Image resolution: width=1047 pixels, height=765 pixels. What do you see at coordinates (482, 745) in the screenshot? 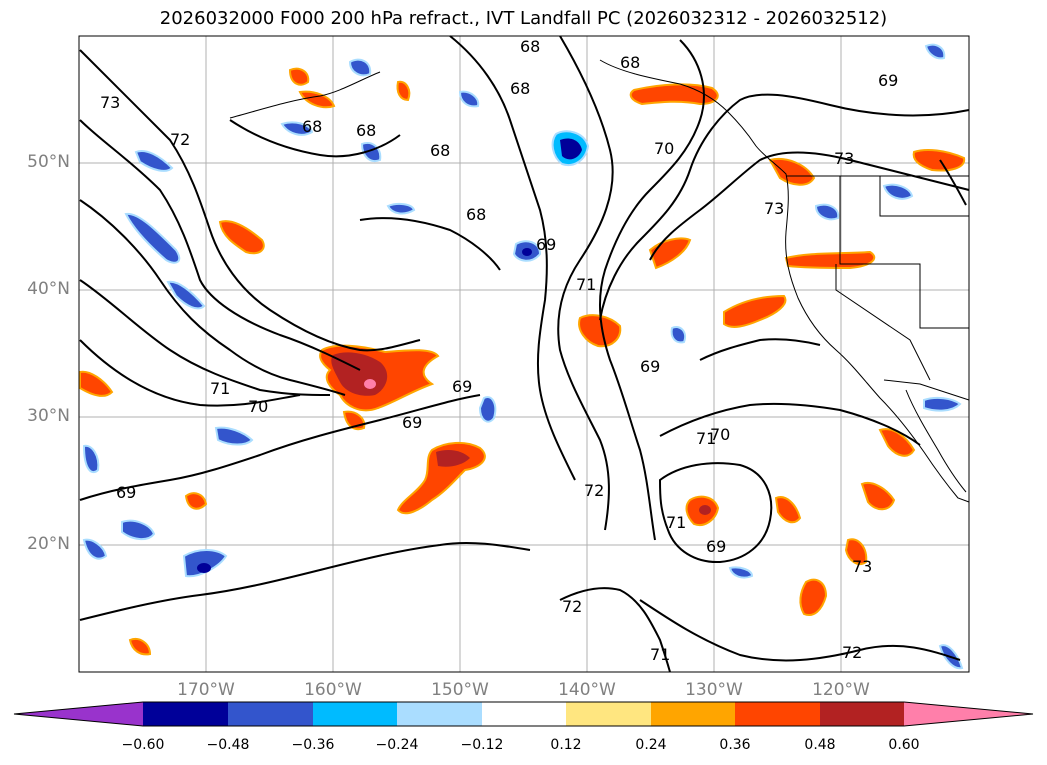
I see `colorbar-tick-label: −0.12` at bounding box center [482, 745].